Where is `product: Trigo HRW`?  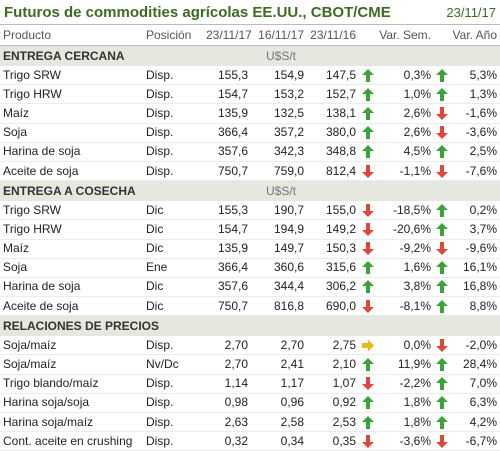
product: Trigo HRW is located at coordinates (71, 229).